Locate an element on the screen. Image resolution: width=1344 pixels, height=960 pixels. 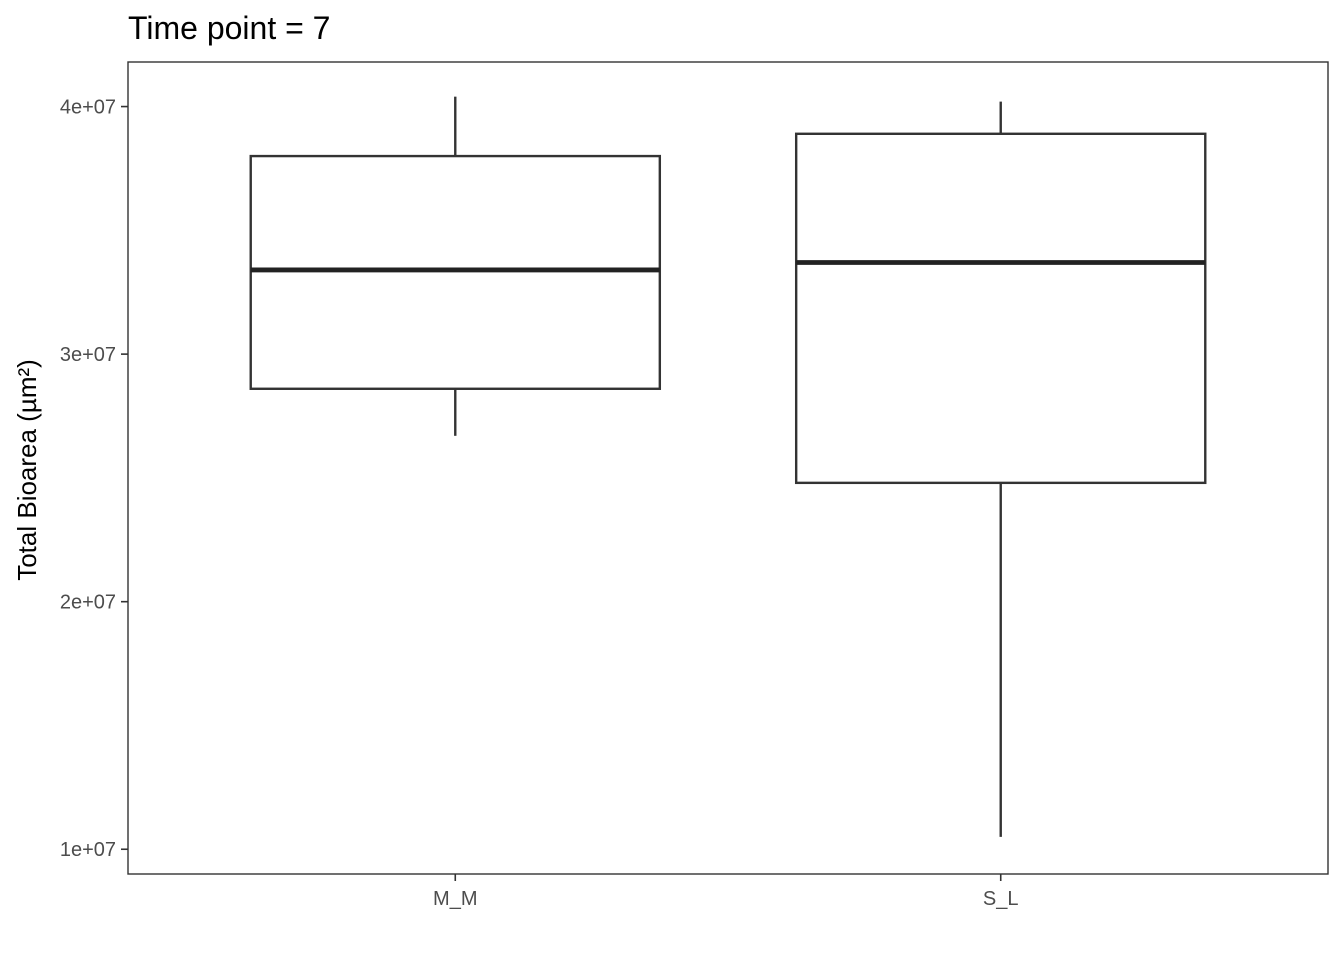
box-m-m is located at coordinates (455, 266).